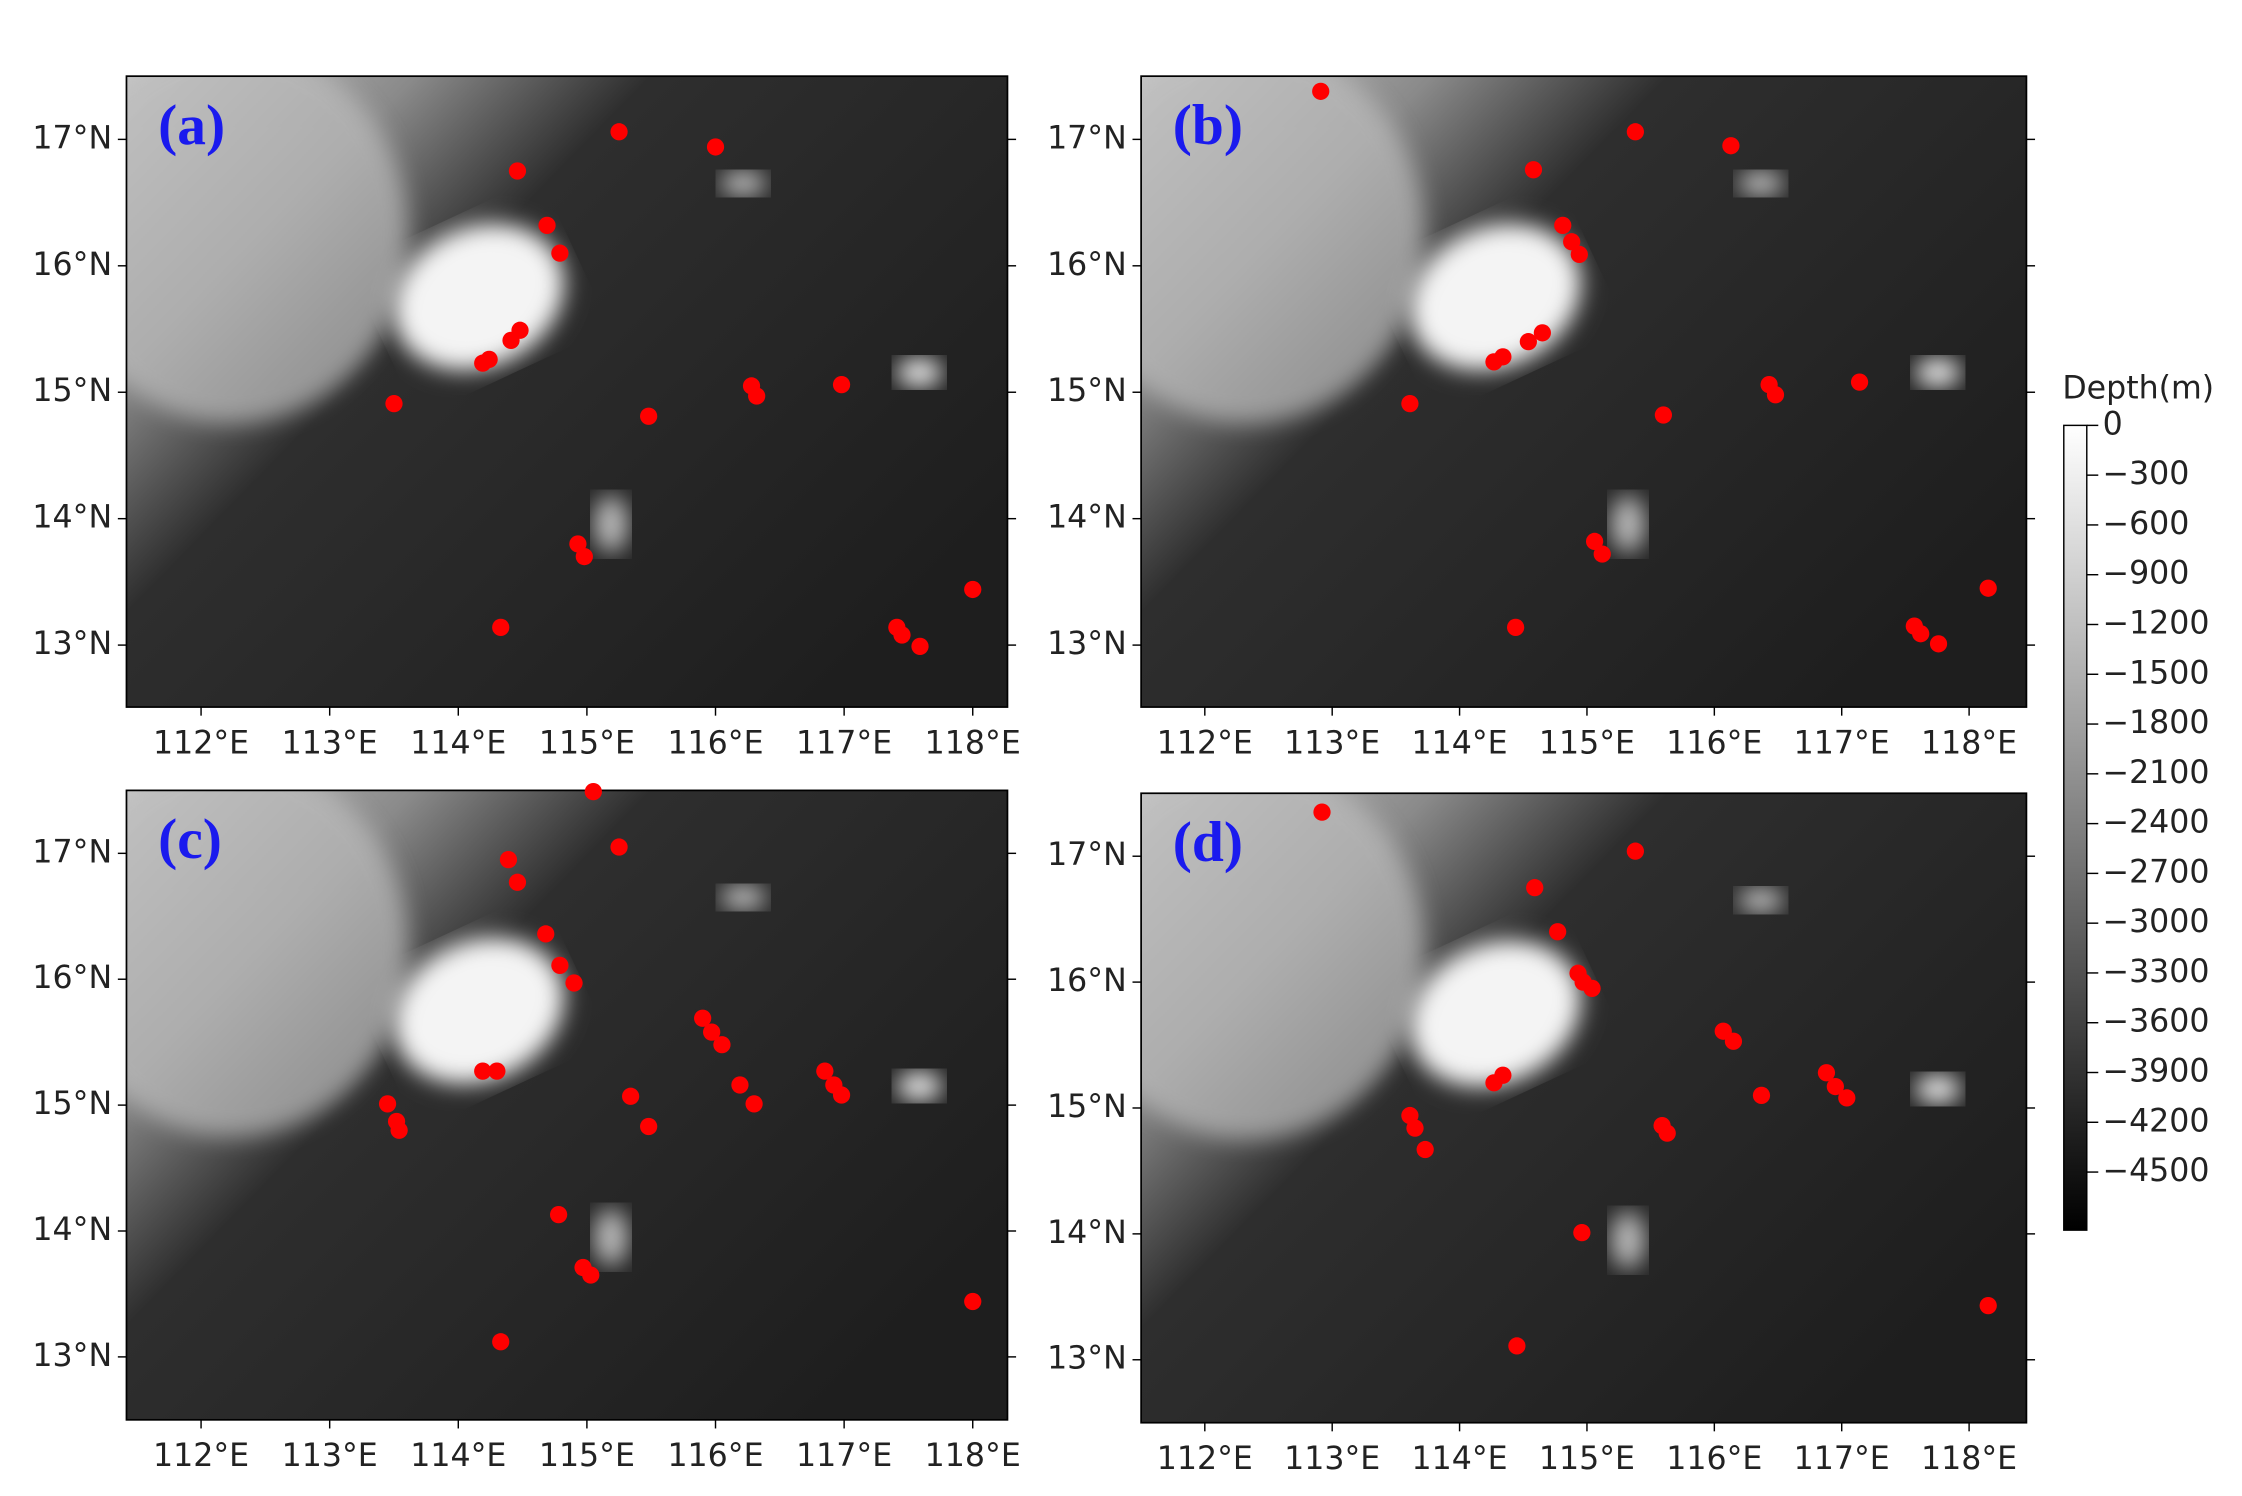 The height and width of the screenshot is (1496, 2242). Describe the element at coordinates (2146, 574) in the screenshot. I see `colorbar-tick-label: −900` at that location.